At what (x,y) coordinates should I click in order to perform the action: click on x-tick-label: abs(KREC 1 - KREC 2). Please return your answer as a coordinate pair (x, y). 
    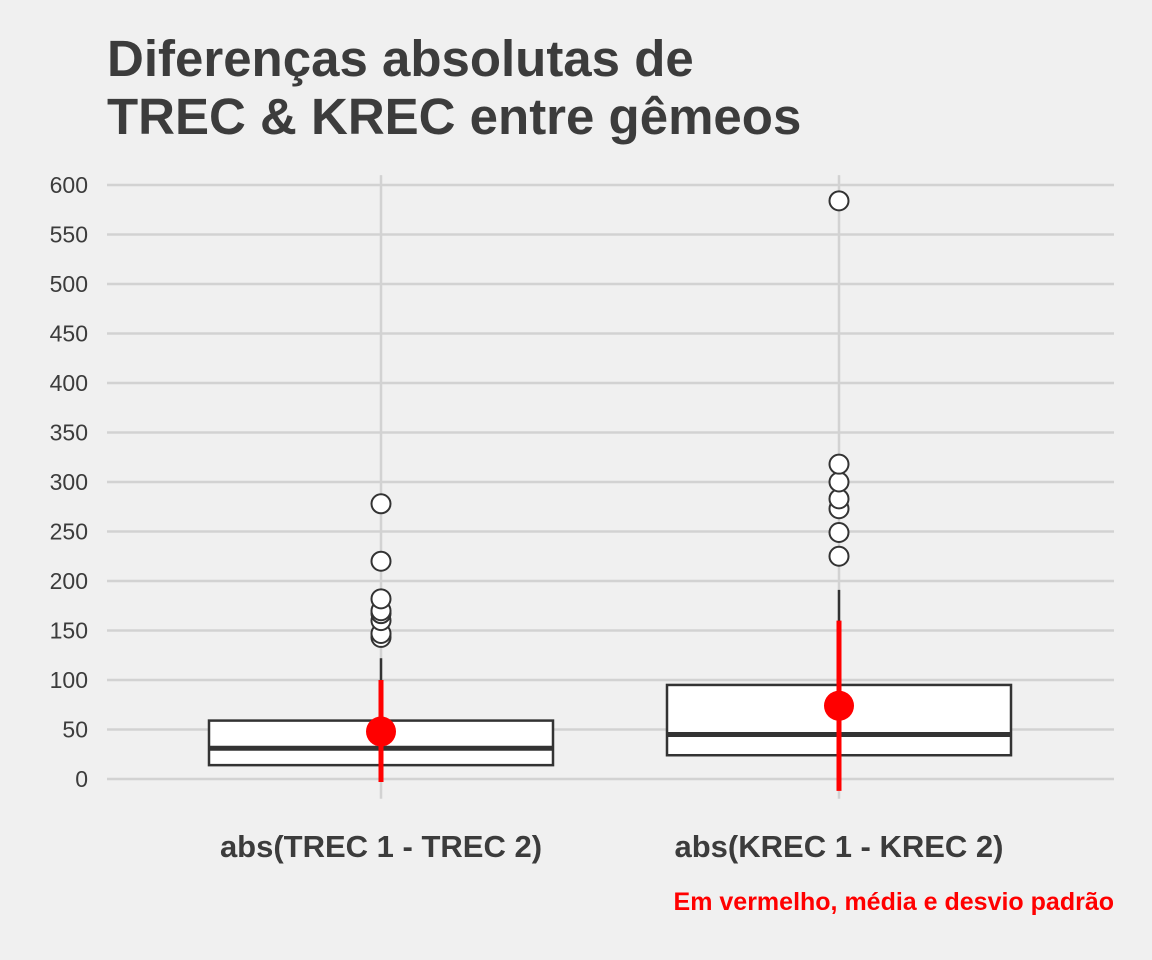
    Looking at the image, I should click on (839, 846).